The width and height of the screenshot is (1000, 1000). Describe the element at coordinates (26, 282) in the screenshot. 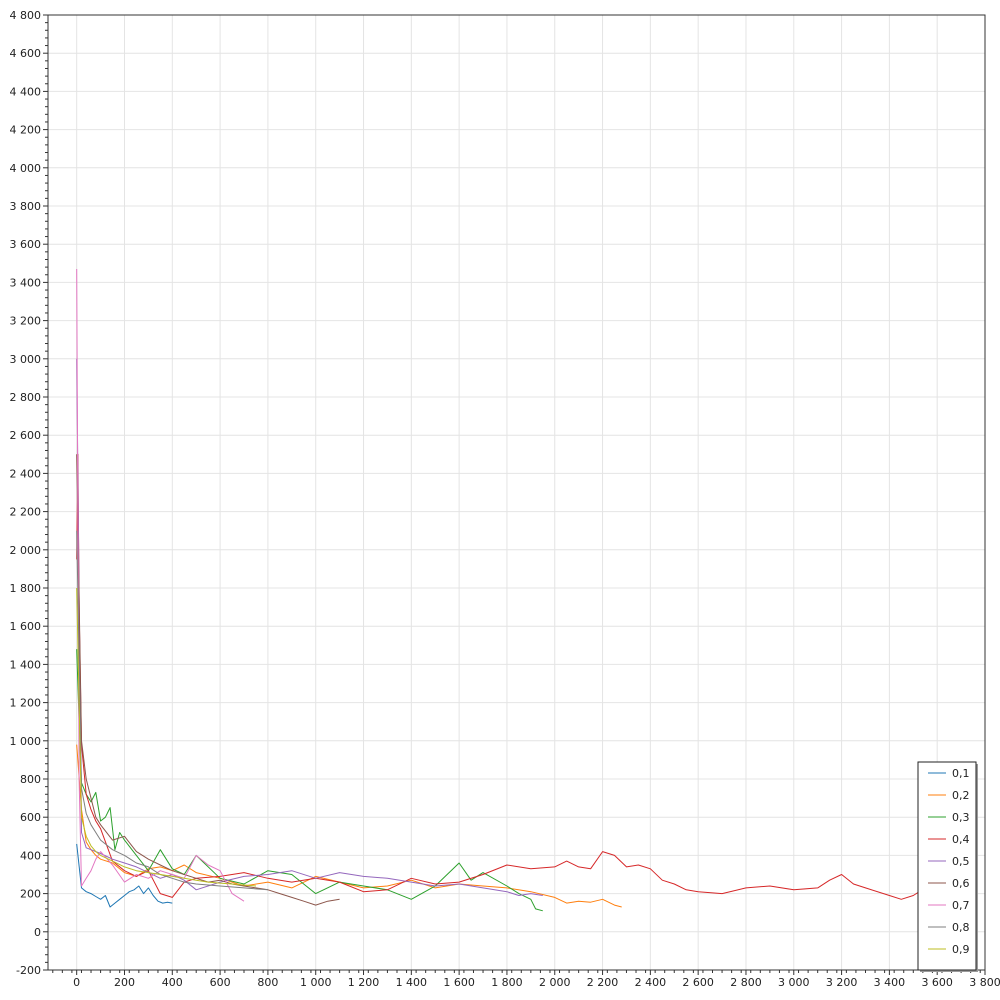

I see `y-tick-label: 3 400` at that location.